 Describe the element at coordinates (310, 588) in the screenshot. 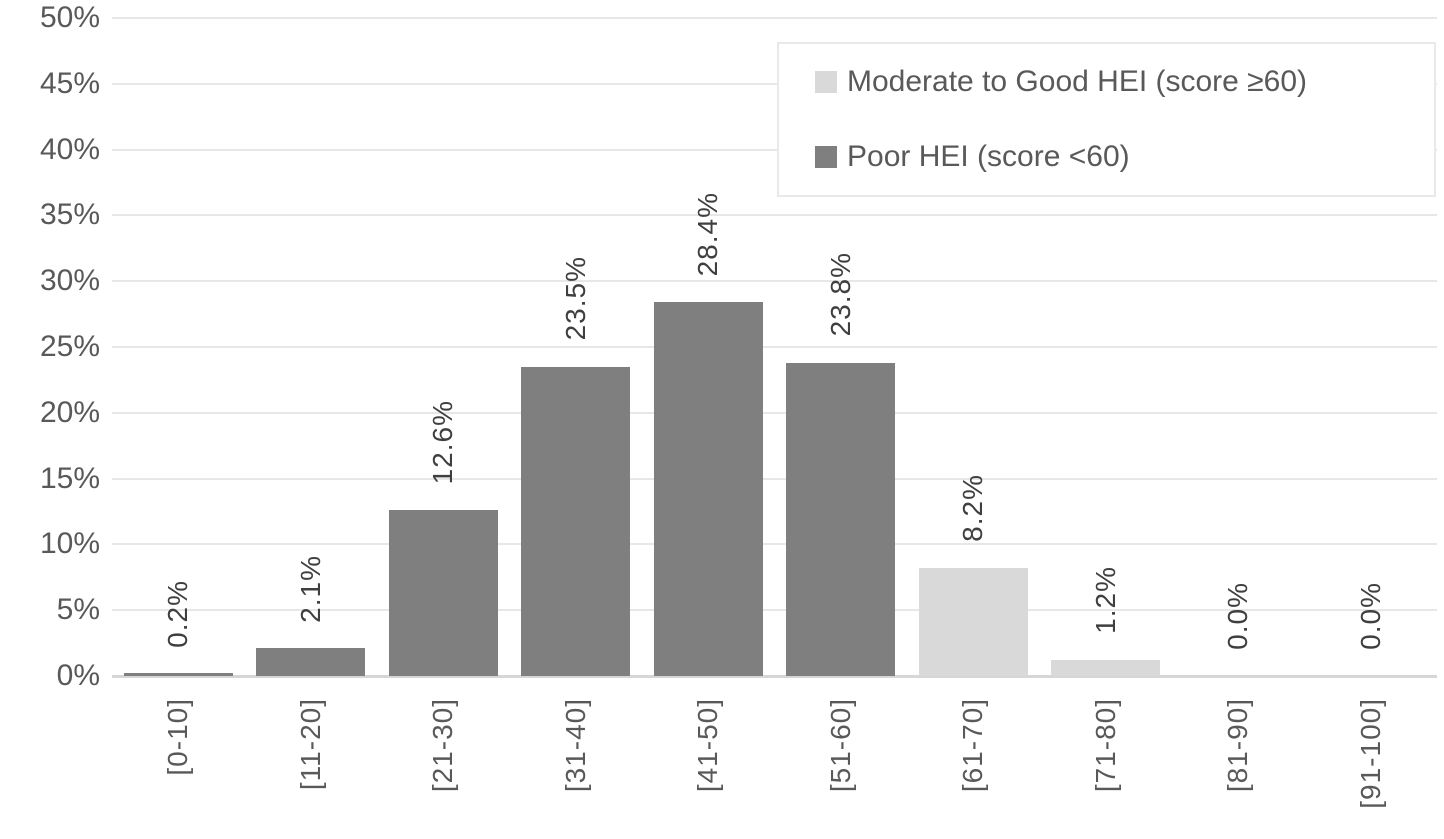

I see `data-label-[11-20]: 2.1%` at that location.